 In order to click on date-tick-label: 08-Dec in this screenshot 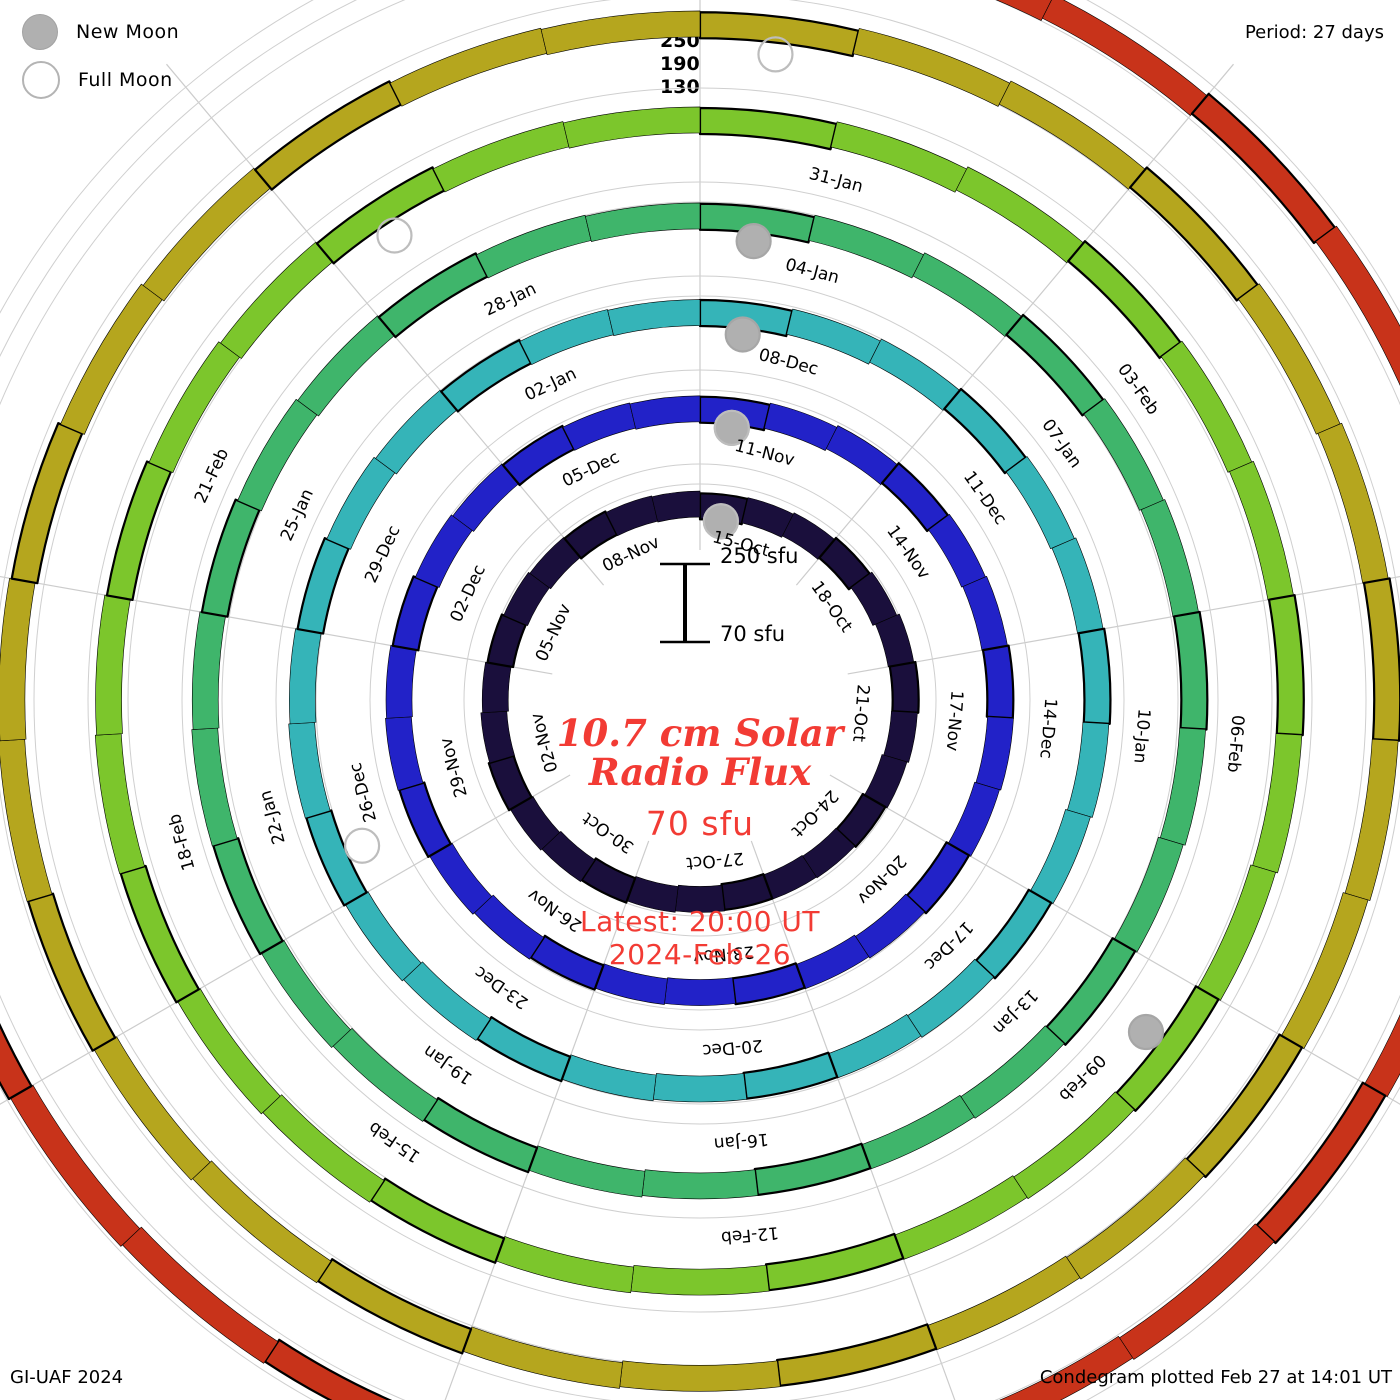, I will do `click(788, 362)`.